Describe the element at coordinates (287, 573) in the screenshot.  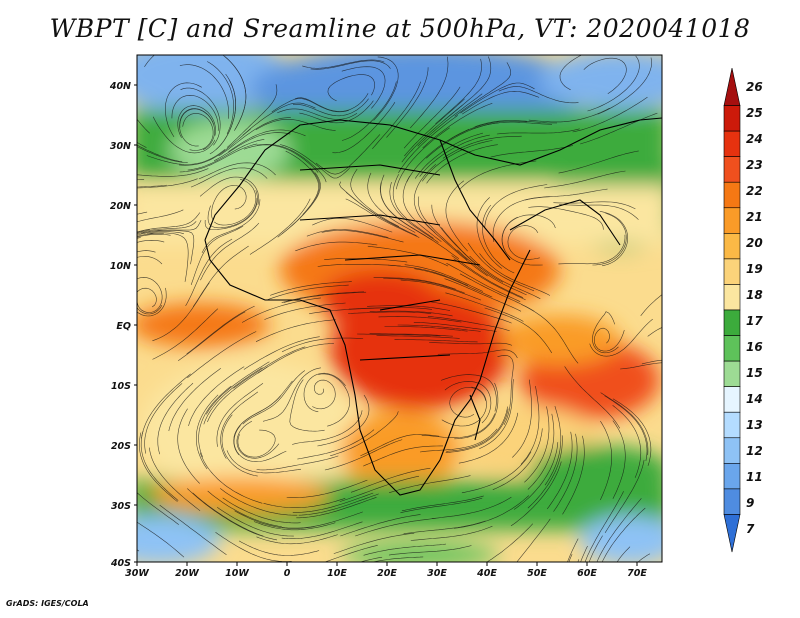
I see `lon-label: 0` at that location.